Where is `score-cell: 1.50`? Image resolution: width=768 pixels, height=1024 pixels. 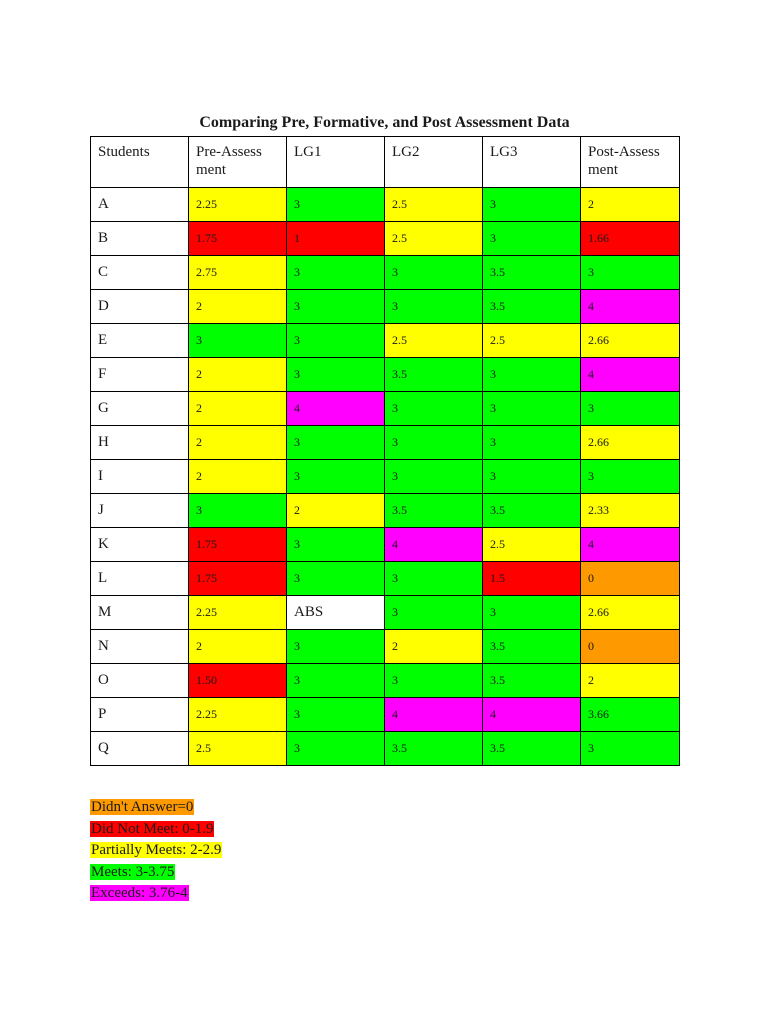 score-cell: 1.50 is located at coordinates (237, 680).